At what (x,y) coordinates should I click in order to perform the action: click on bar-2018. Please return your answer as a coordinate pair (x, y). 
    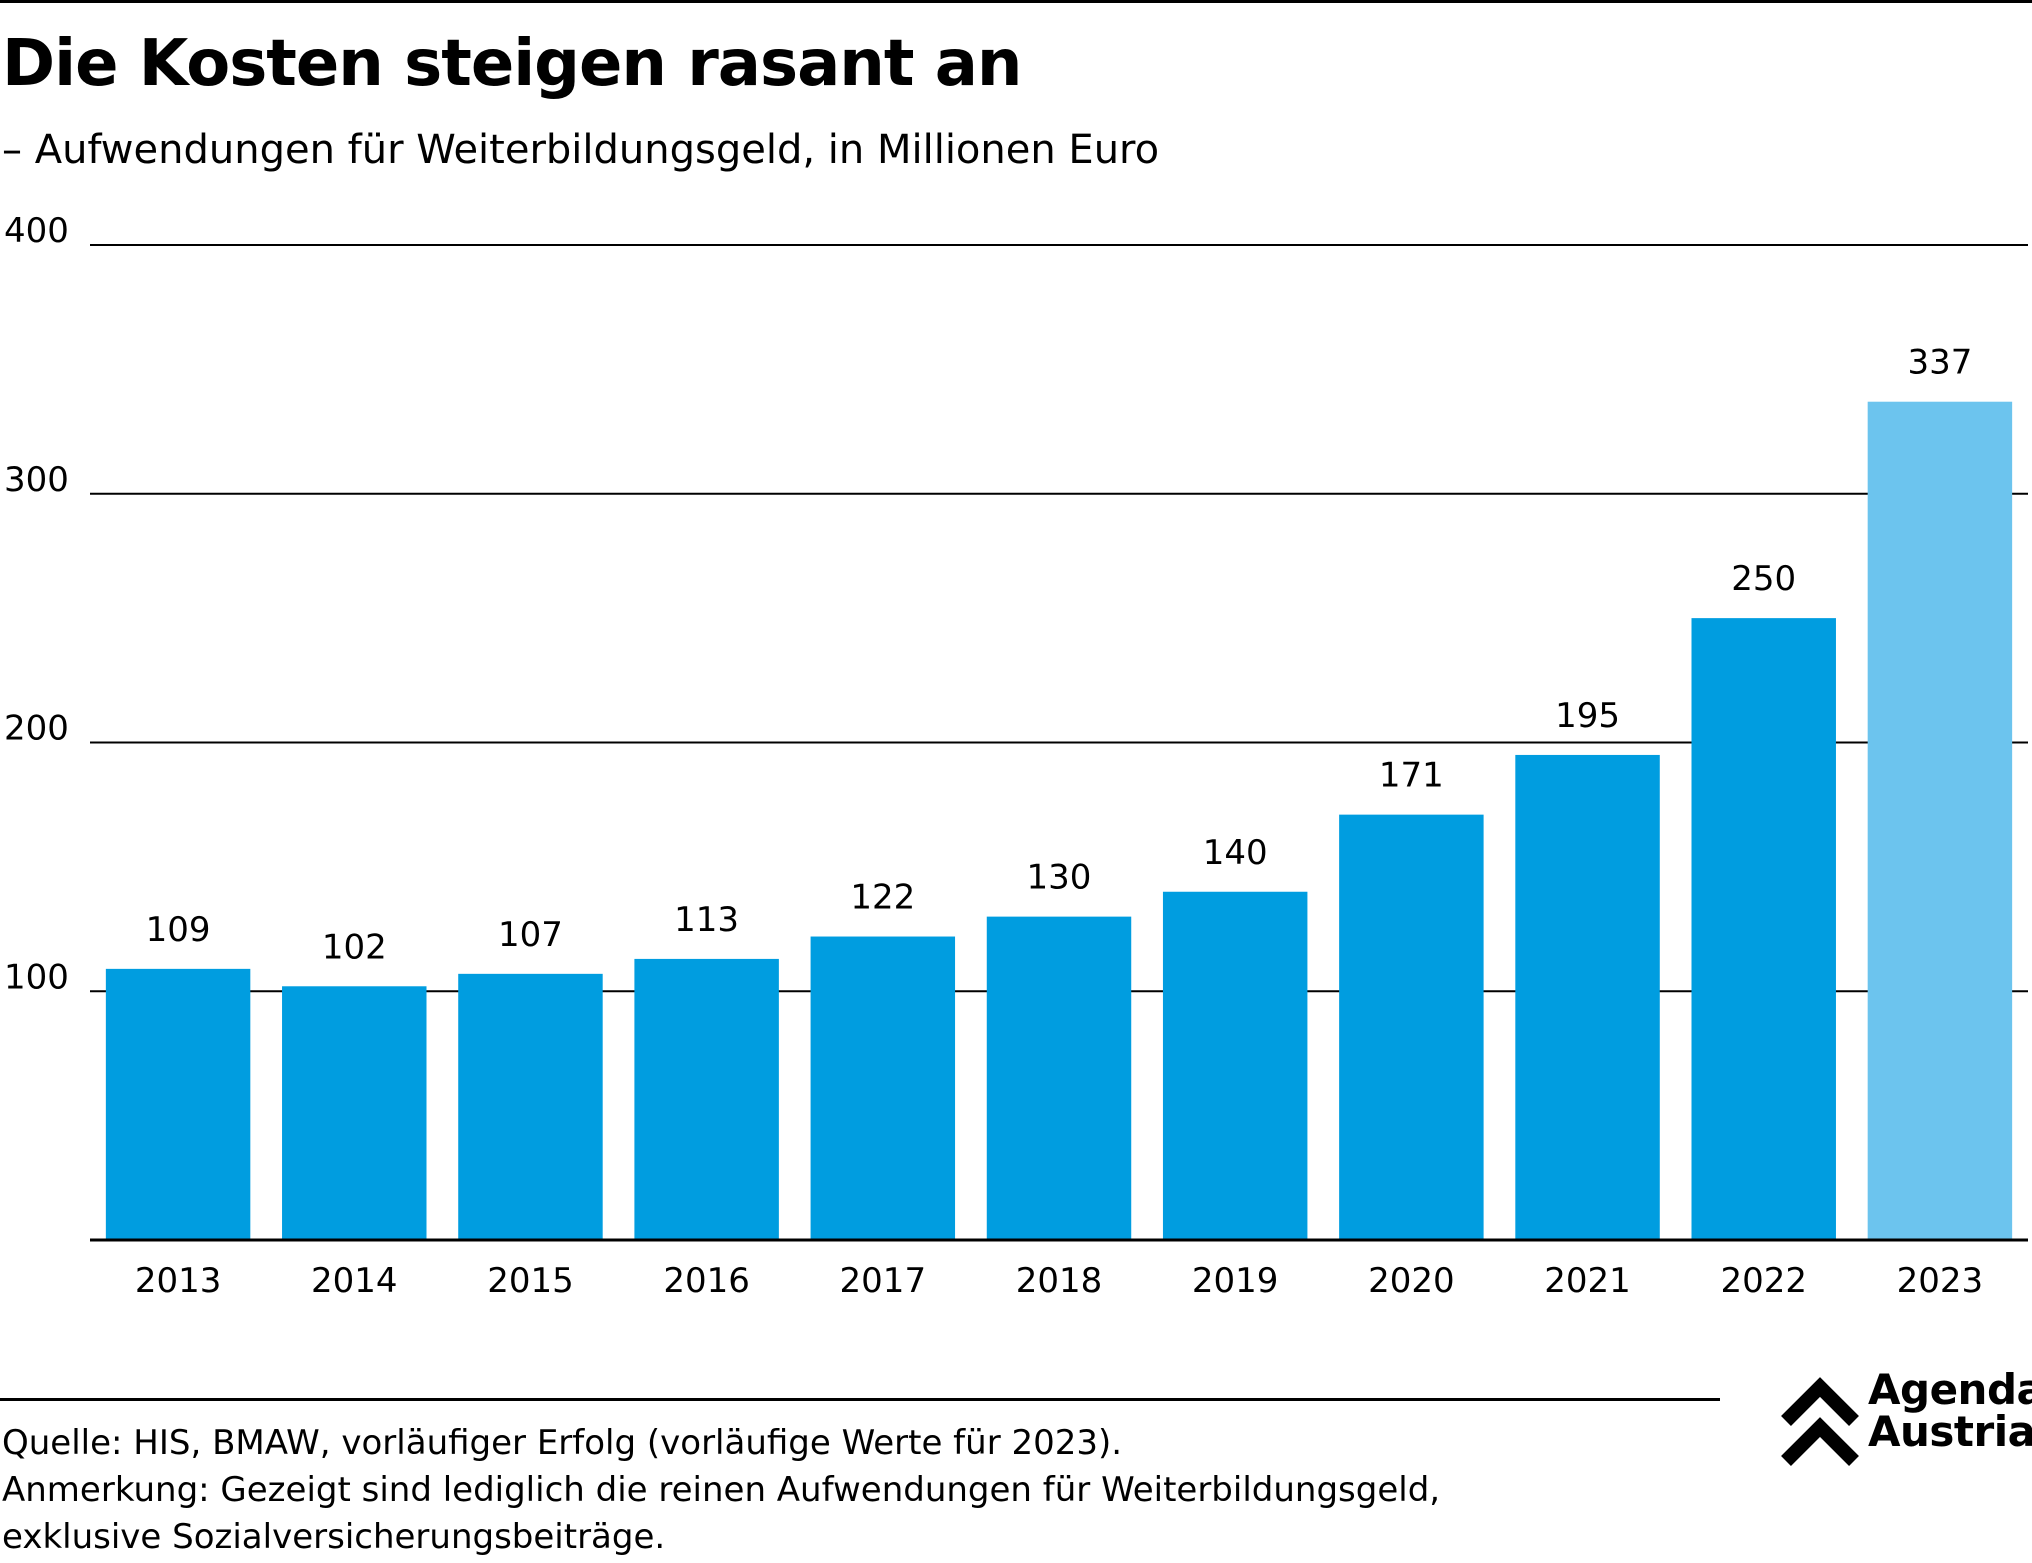
    Looking at the image, I should click on (1059, 1078).